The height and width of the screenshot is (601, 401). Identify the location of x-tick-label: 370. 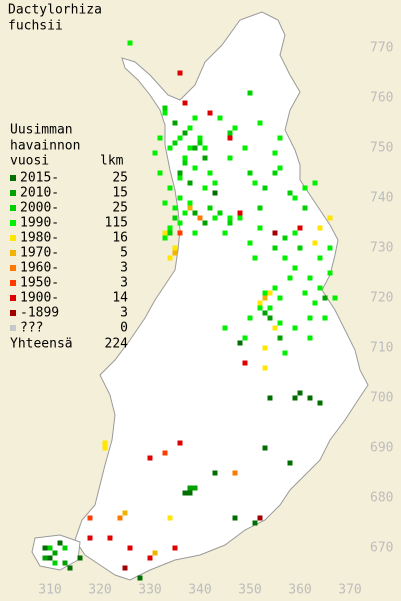
(349, 590).